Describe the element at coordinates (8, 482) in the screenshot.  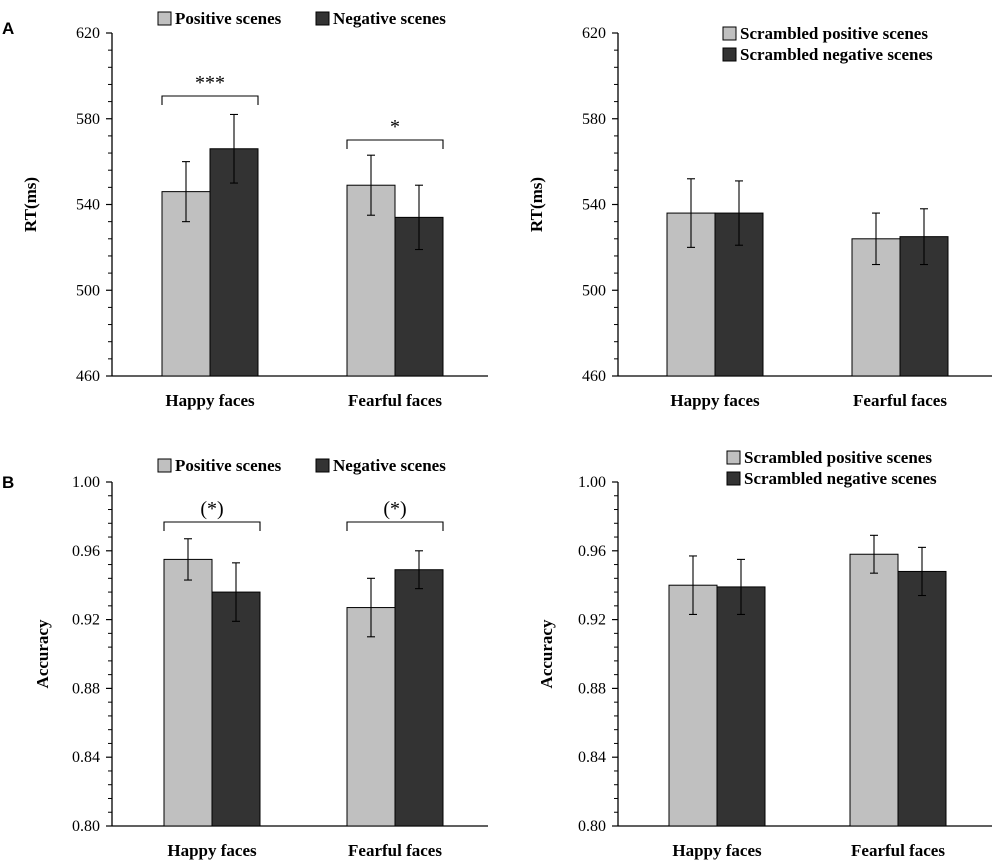
I see `panel-label-b: B` at that location.